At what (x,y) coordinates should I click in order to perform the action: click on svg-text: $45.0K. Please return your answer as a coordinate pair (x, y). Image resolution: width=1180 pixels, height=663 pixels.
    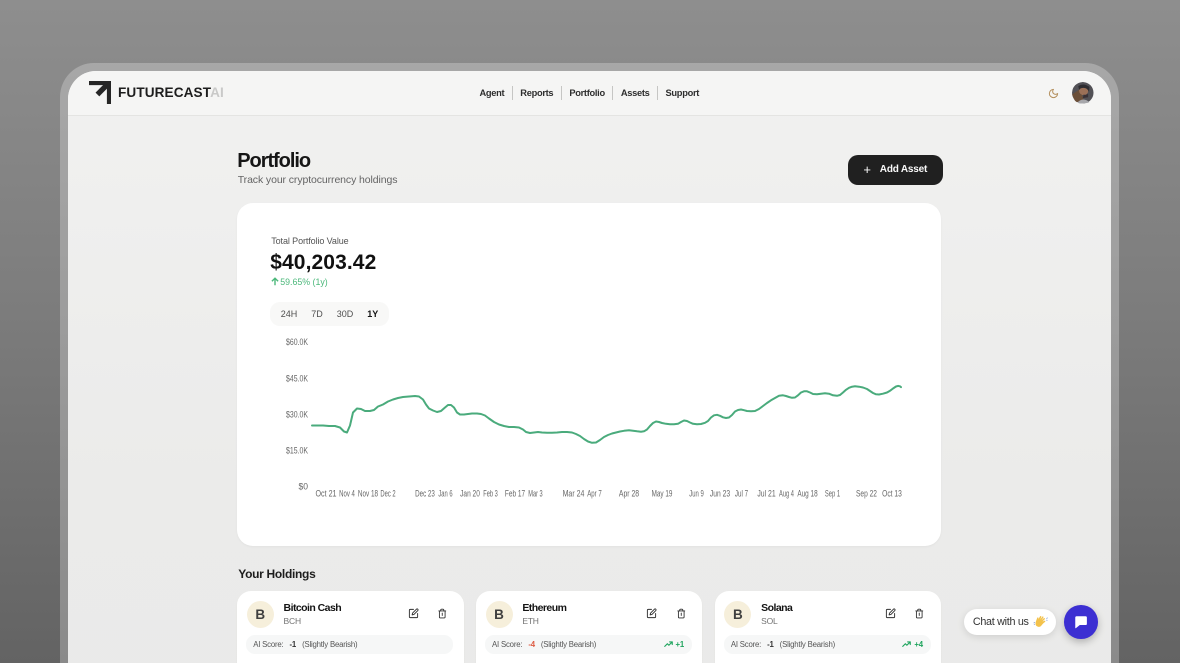
    Looking at the image, I should click on (297, 378).